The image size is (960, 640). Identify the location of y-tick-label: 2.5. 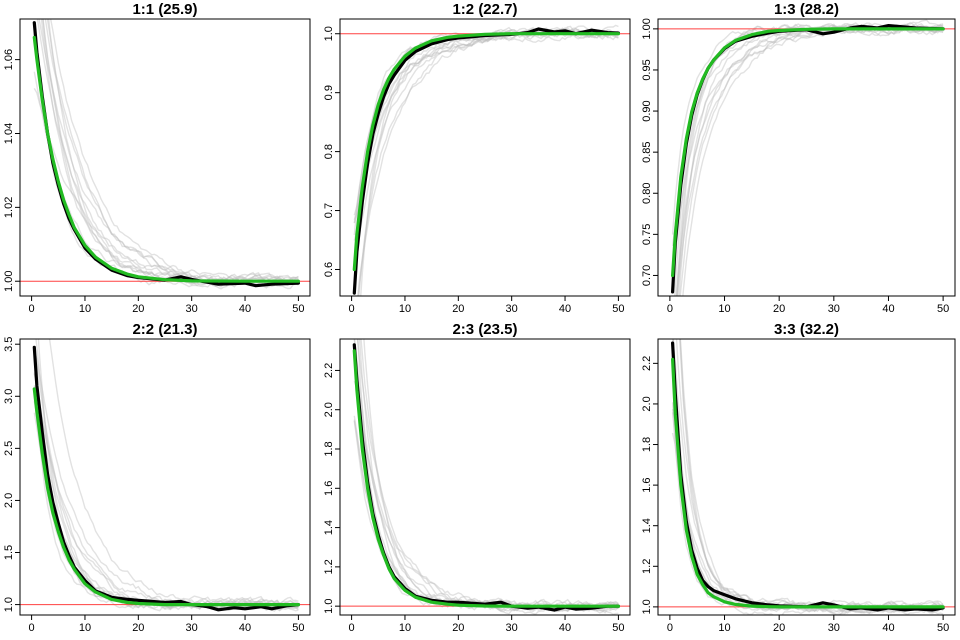
(9, 448).